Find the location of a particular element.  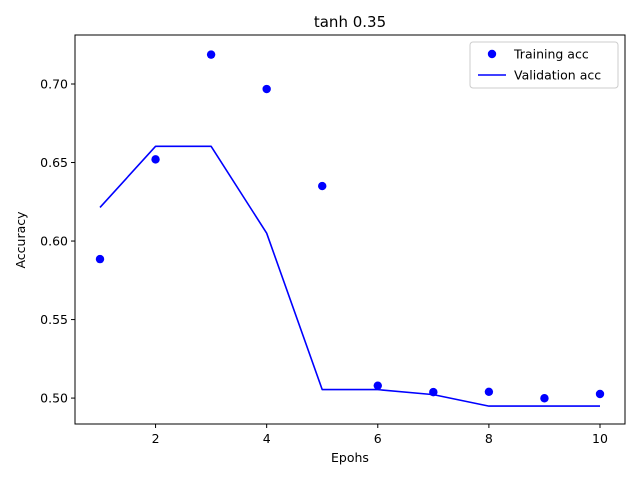

x-tick-label: 8 is located at coordinates (489, 438).